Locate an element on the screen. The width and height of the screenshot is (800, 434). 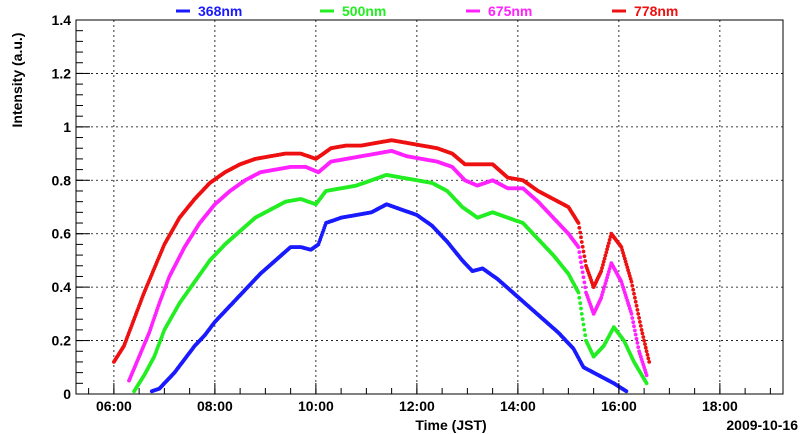
y-axis-title: Intensity (a.u.) is located at coordinates (17, 80).